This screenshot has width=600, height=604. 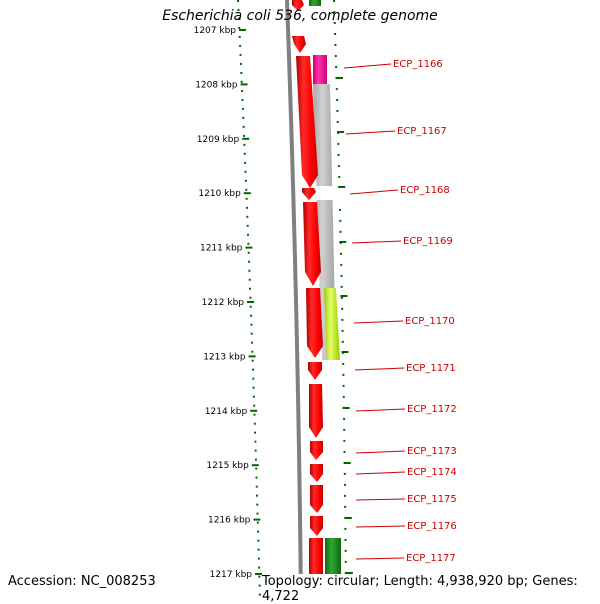 I want to click on inner-ticks, so click(x=344, y=325).